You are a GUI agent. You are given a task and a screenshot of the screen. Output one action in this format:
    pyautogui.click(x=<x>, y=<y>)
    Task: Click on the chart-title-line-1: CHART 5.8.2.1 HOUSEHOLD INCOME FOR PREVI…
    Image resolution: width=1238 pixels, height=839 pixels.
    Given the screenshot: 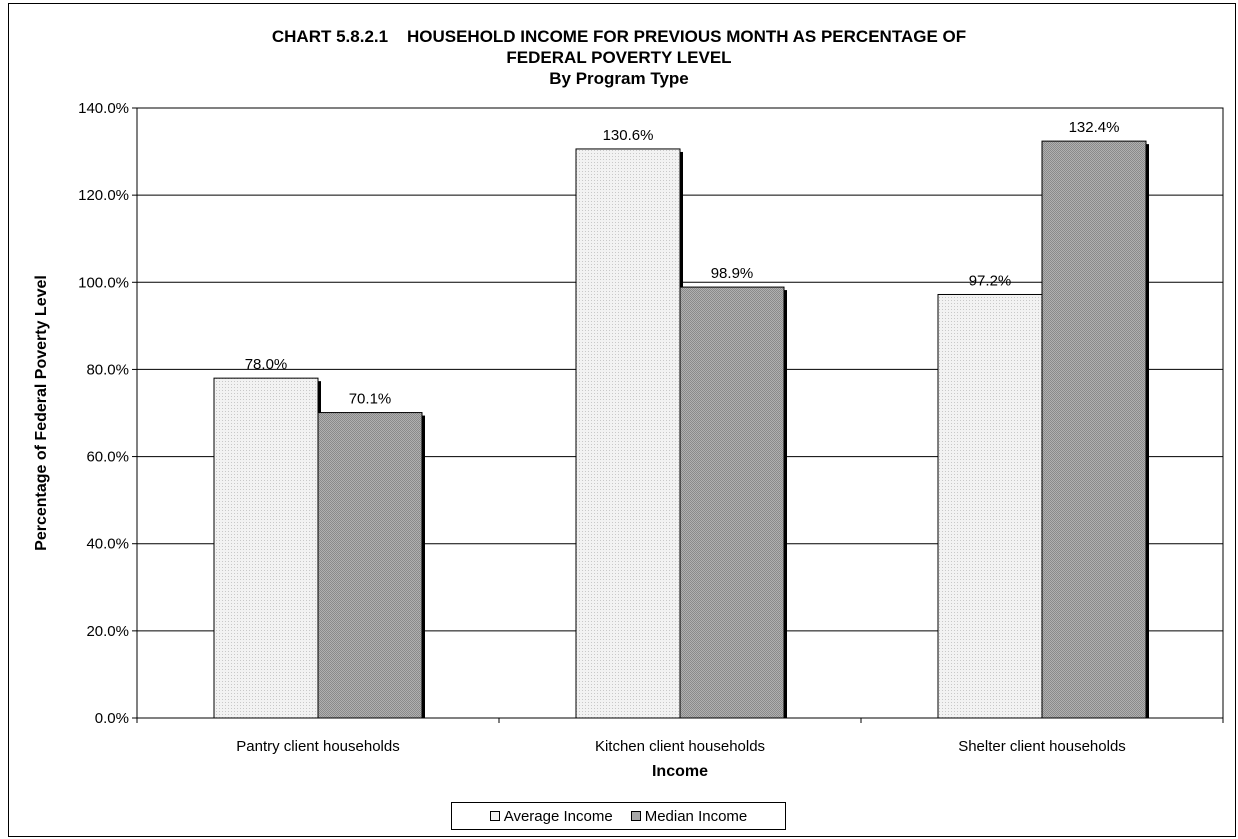 What is the action you would take?
    pyautogui.click(x=619, y=36)
    